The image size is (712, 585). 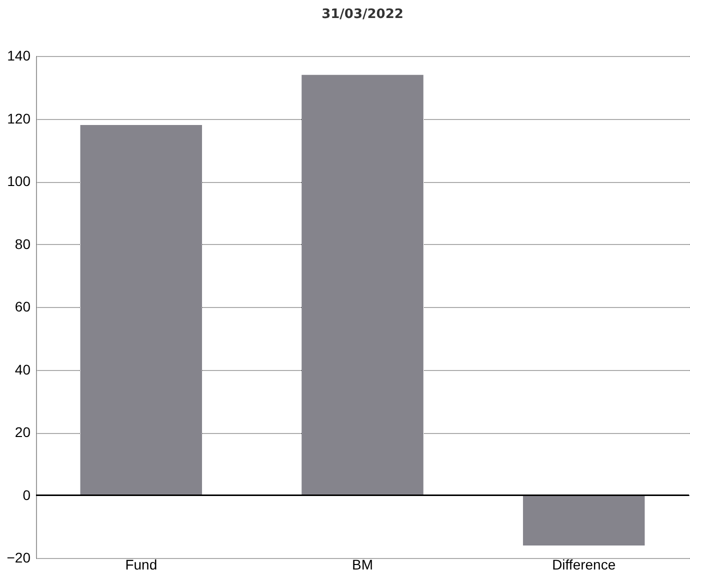 I want to click on y-tick-label: 40, so click(x=22, y=369).